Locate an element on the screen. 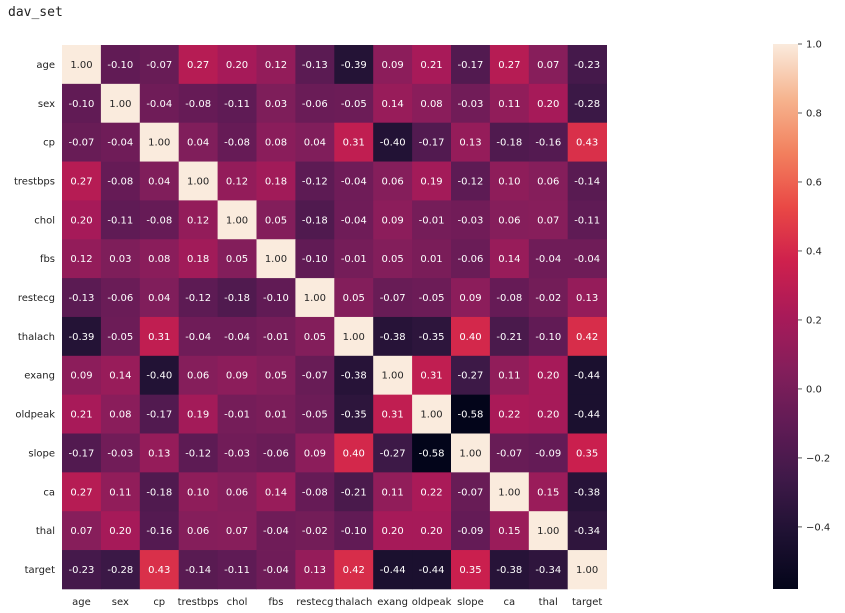  cell-annotation: -0.16 is located at coordinates (548, 143).